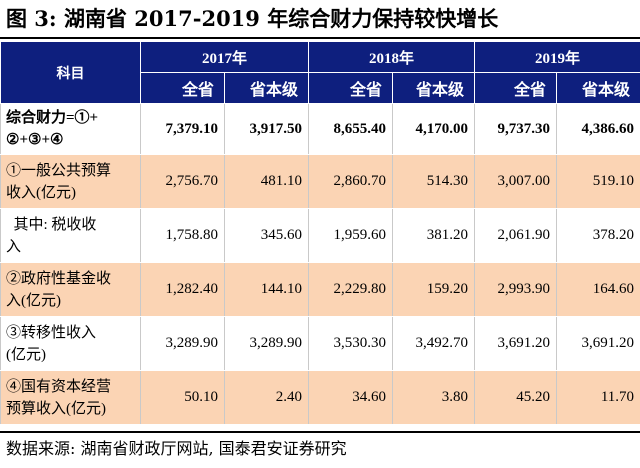  Describe the element at coordinates (70, 235) in the screenshot. I see `row-label: 其中: 税收收入` at that location.